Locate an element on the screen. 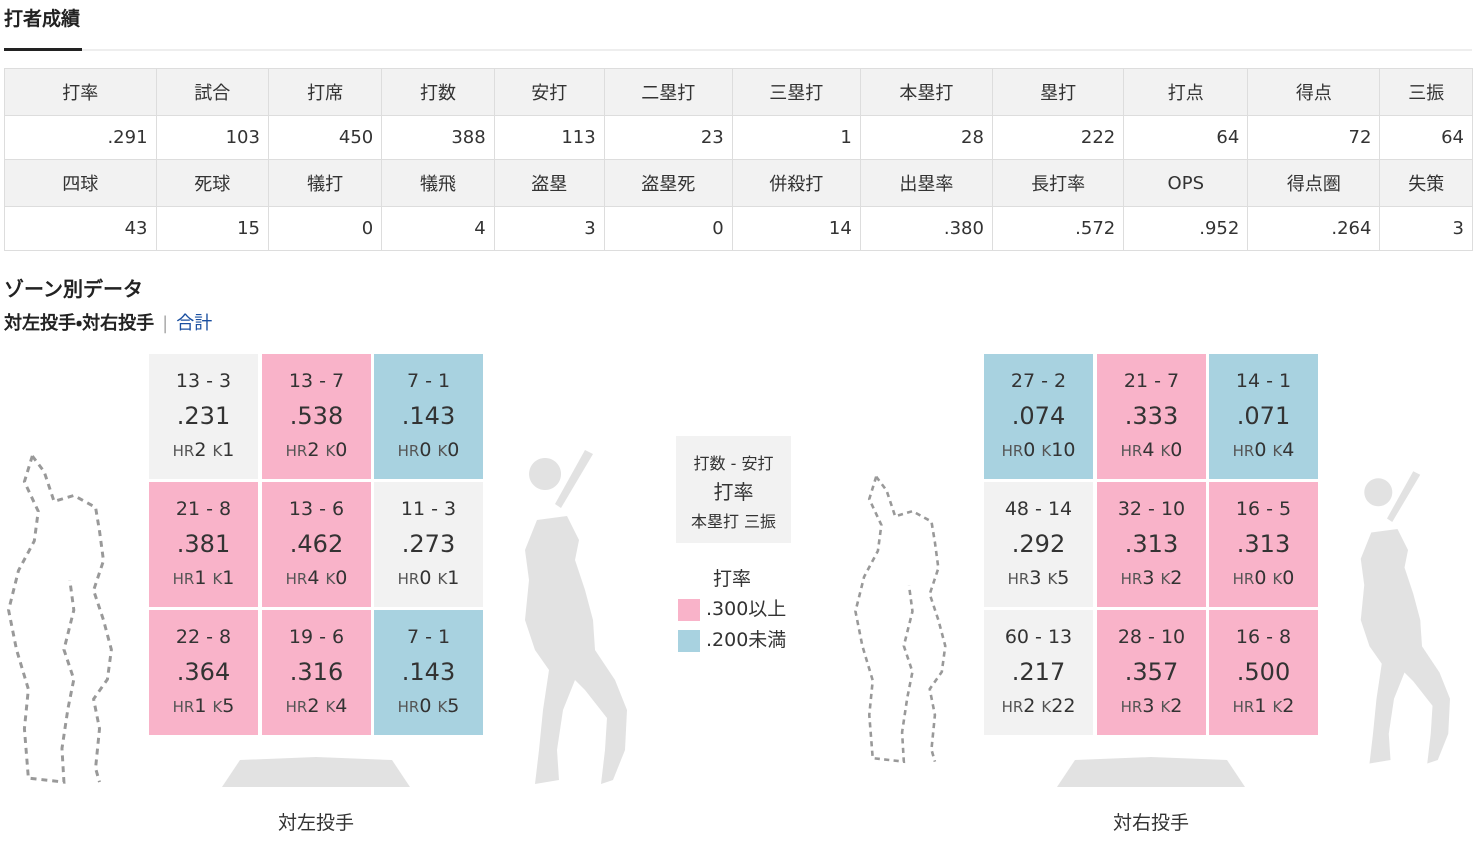 This screenshot has height=841, width=1479. hr-k: HR3 K2 is located at coordinates (1151, 578).